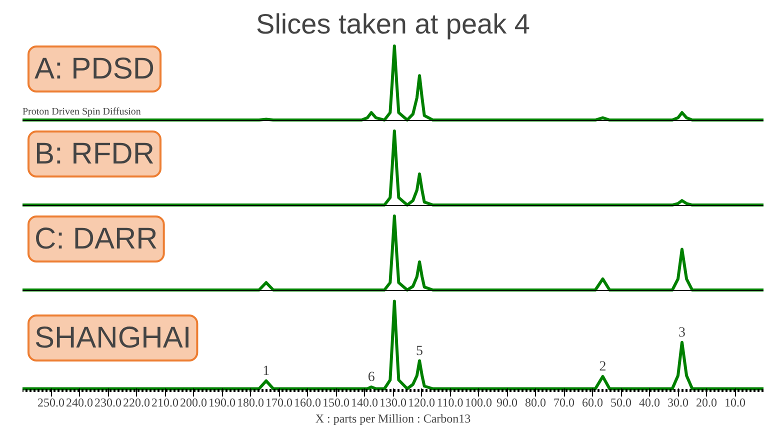  I want to click on annotation: 3, so click(682, 332).